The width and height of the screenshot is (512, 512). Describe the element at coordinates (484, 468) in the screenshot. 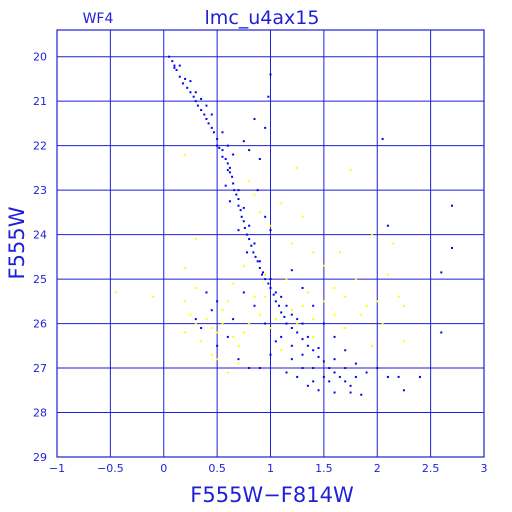

I see `x-tick-label: 3` at that location.